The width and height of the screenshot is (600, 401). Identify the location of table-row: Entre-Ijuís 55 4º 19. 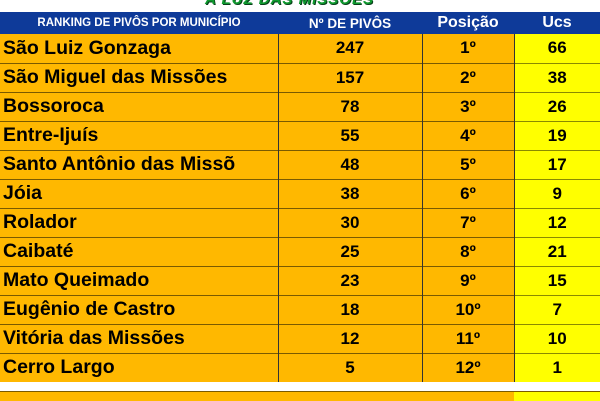
(300, 135).